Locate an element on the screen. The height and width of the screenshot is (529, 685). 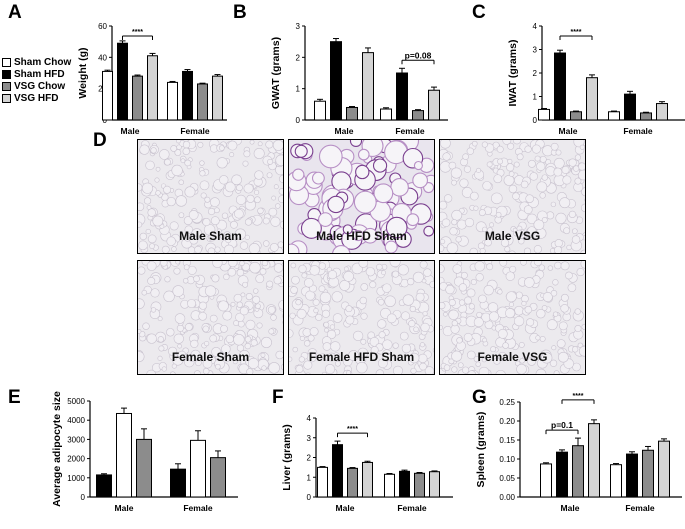
micrograph-label: Female Sham is located at coordinates (210, 357).